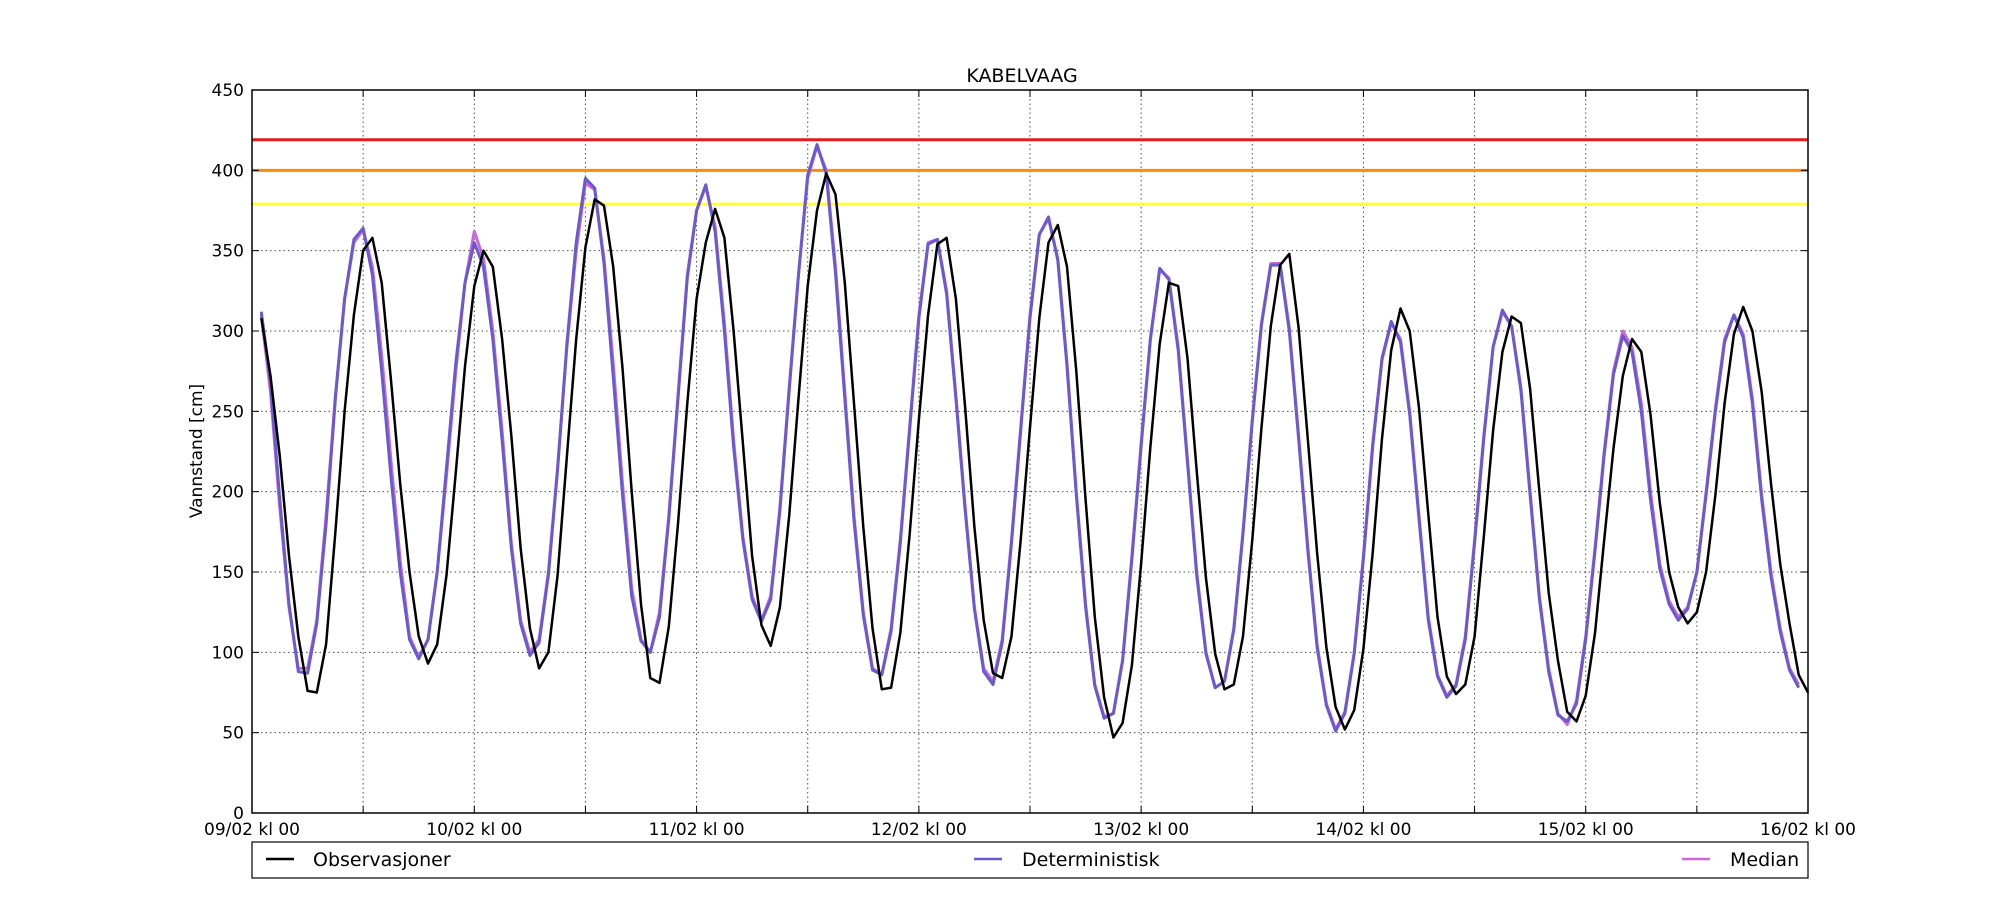 This screenshot has width=2000, height=900. What do you see at coordinates (228, 493) in the screenshot?
I see `y-tick-label: 200` at bounding box center [228, 493].